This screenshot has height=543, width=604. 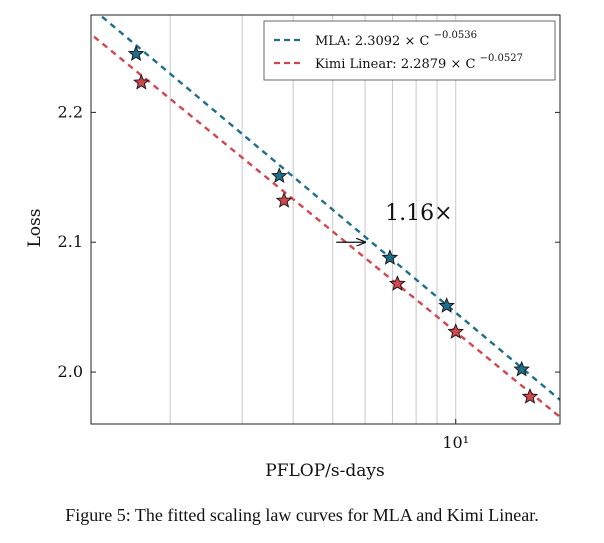 What do you see at coordinates (70, 371) in the screenshot?
I see `y-tick-label: 2.0` at bounding box center [70, 371].